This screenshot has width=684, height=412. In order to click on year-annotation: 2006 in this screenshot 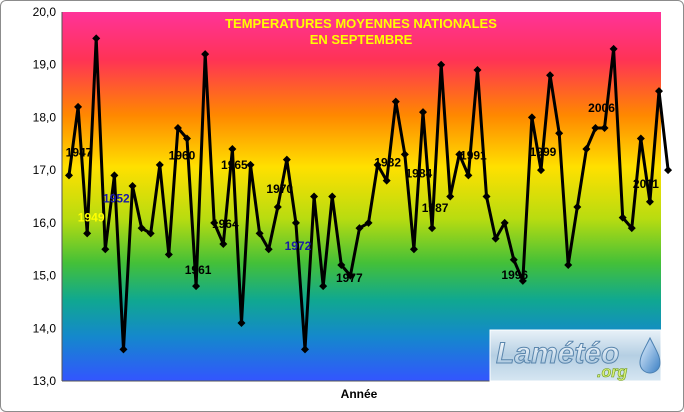, I will do `click(601, 108)`.